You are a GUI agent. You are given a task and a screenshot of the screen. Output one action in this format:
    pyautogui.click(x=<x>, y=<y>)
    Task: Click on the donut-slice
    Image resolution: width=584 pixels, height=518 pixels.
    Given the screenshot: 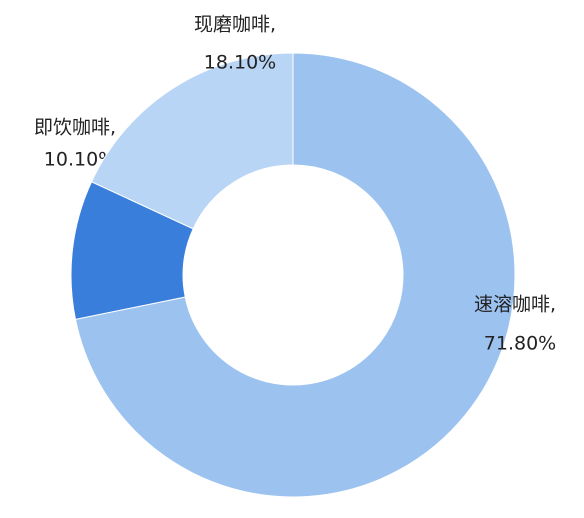 What is the action you would take?
    pyautogui.click(x=192, y=141)
    